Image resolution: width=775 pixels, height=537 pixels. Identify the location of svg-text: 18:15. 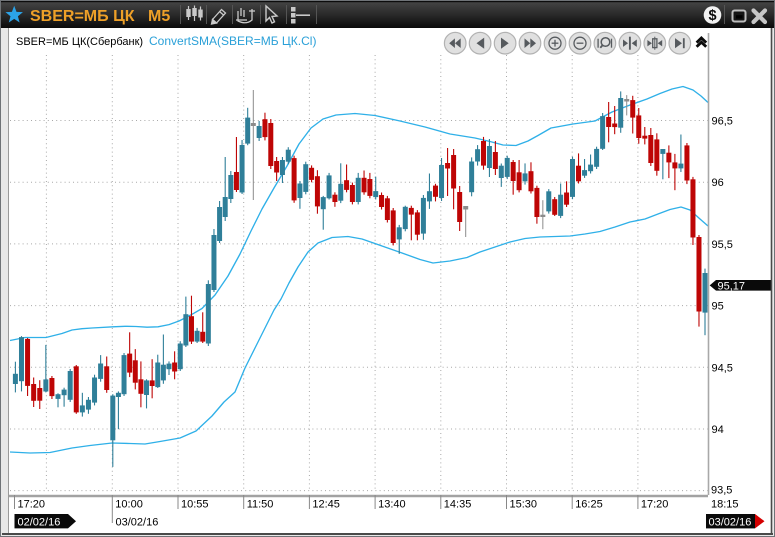
(725, 505).